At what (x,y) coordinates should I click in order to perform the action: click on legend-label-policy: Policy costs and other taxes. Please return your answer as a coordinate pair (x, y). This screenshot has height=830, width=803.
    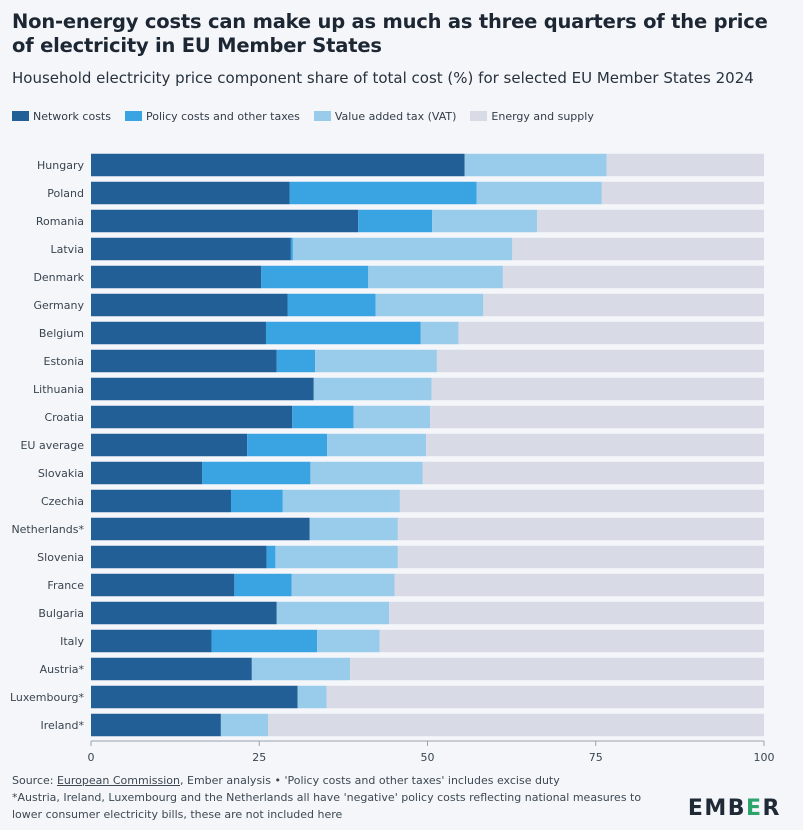
    Looking at the image, I should click on (222, 116).